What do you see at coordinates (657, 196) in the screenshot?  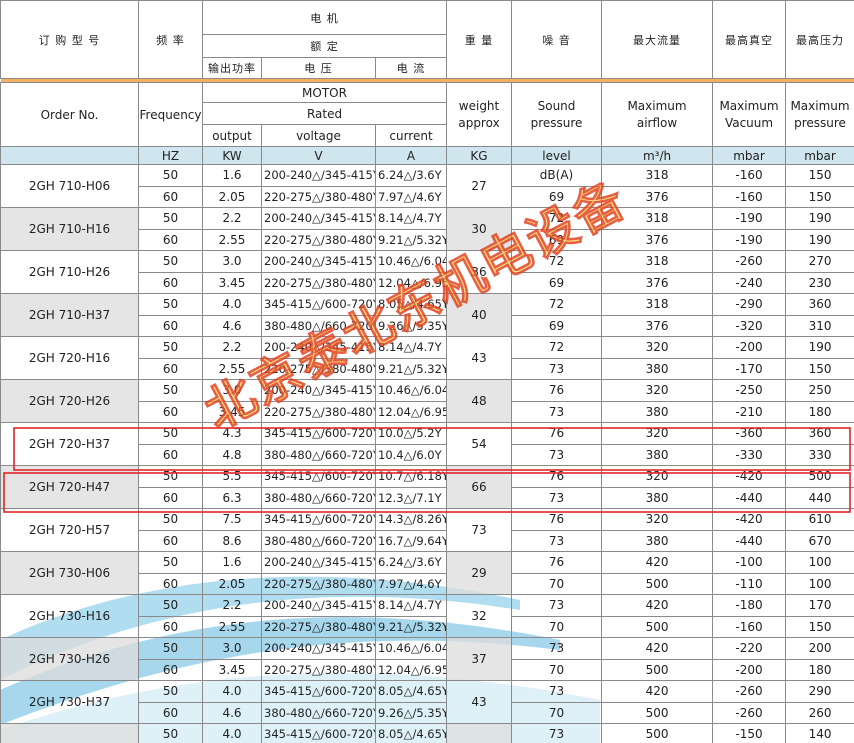 I see `value-cell: 376` at bounding box center [657, 196].